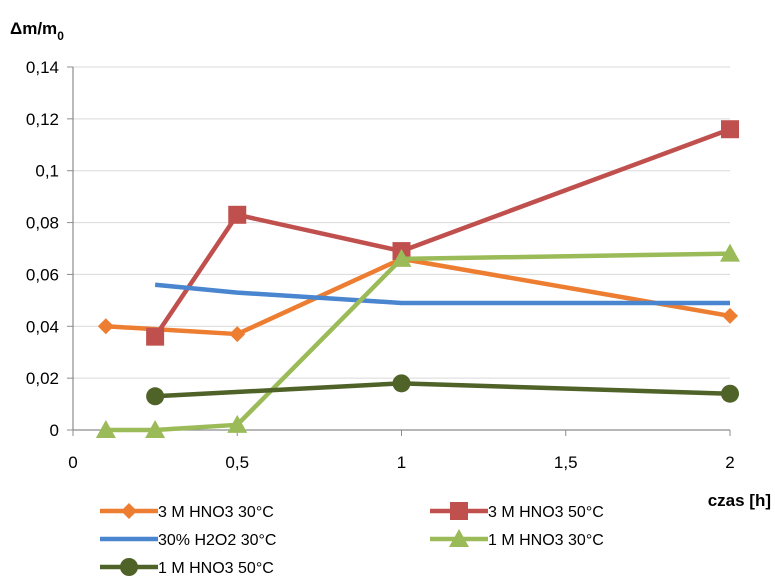 The image size is (775, 583). I want to click on legend-item: 1 M HNO3 30°C, so click(517, 539).